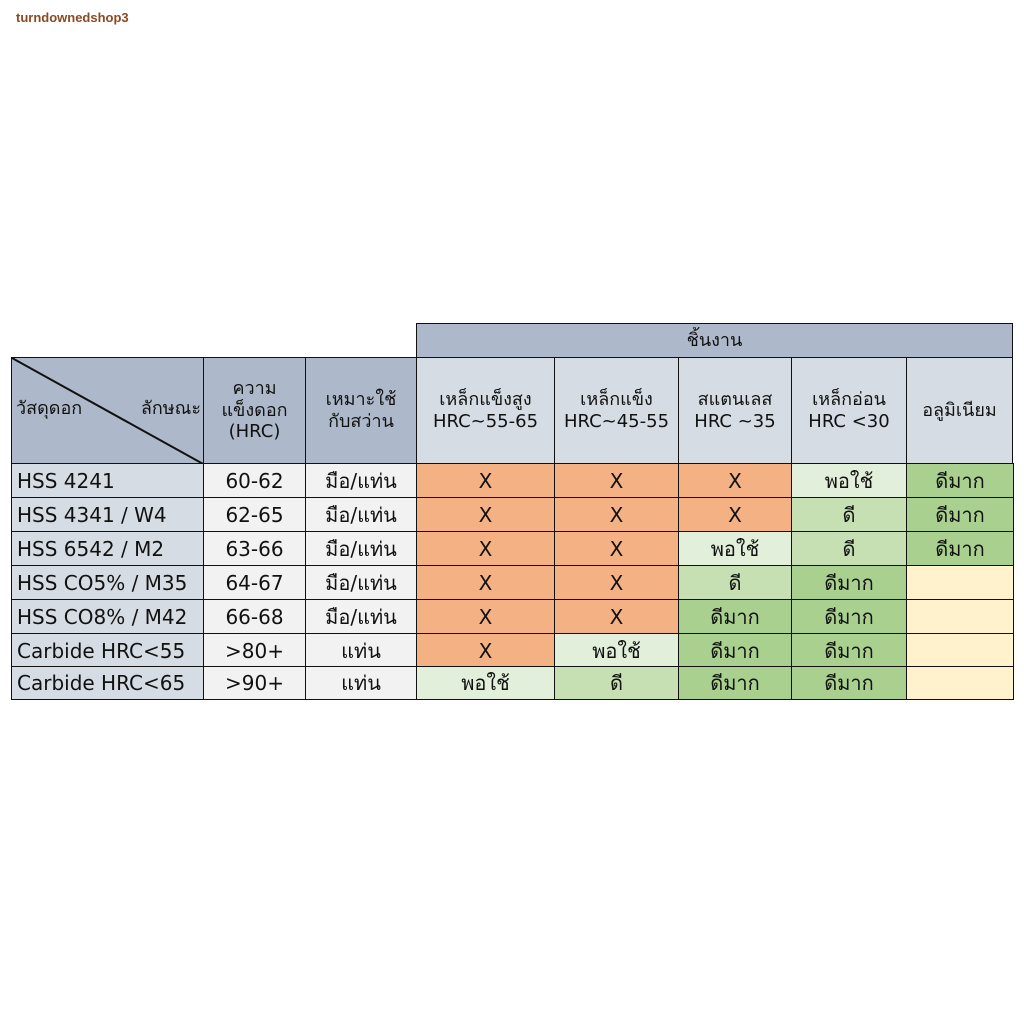 The height and width of the screenshot is (1024, 1024). Describe the element at coordinates (254, 650) in the screenshot. I see `cell-hardness: >80+` at that location.